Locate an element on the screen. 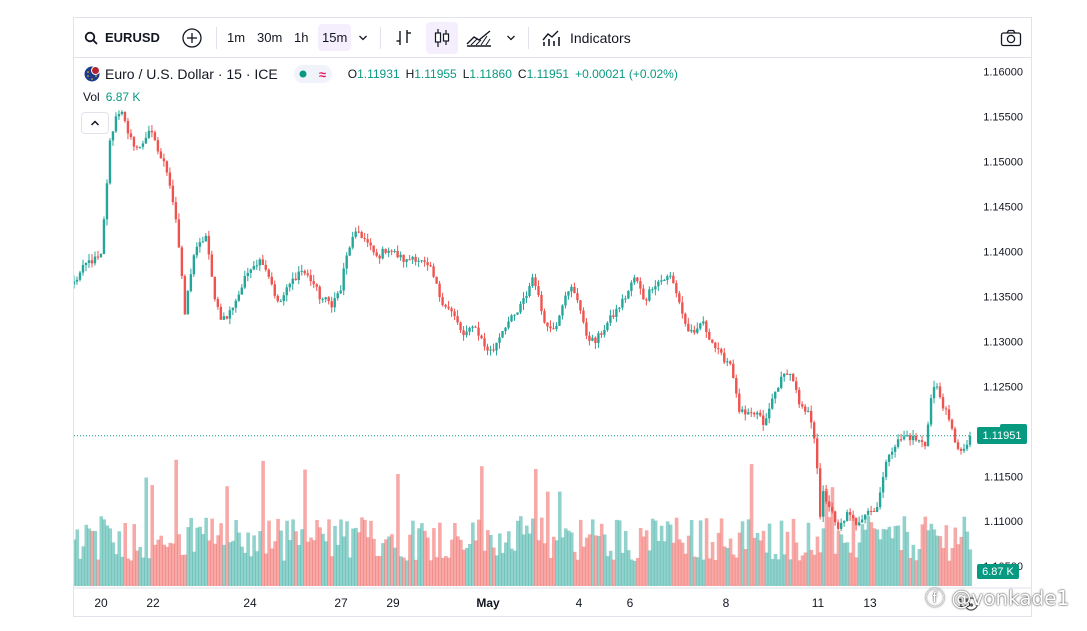 The height and width of the screenshot is (631, 1087). candles-style-button is located at coordinates (442, 37).